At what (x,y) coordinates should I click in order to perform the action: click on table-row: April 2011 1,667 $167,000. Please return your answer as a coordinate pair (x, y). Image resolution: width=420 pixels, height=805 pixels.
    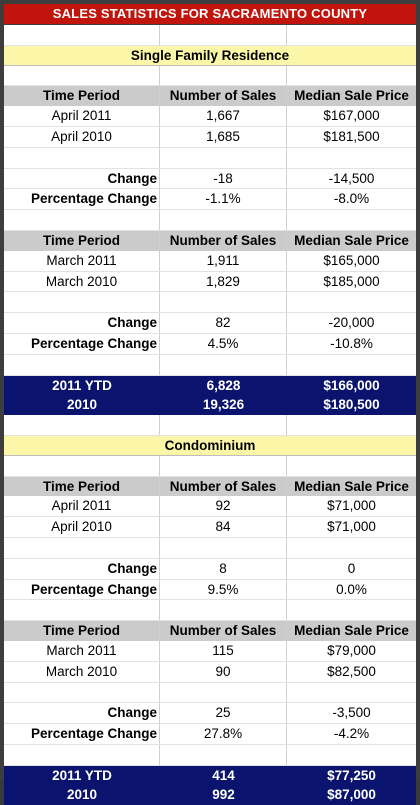
    Looking at the image, I should click on (210, 116).